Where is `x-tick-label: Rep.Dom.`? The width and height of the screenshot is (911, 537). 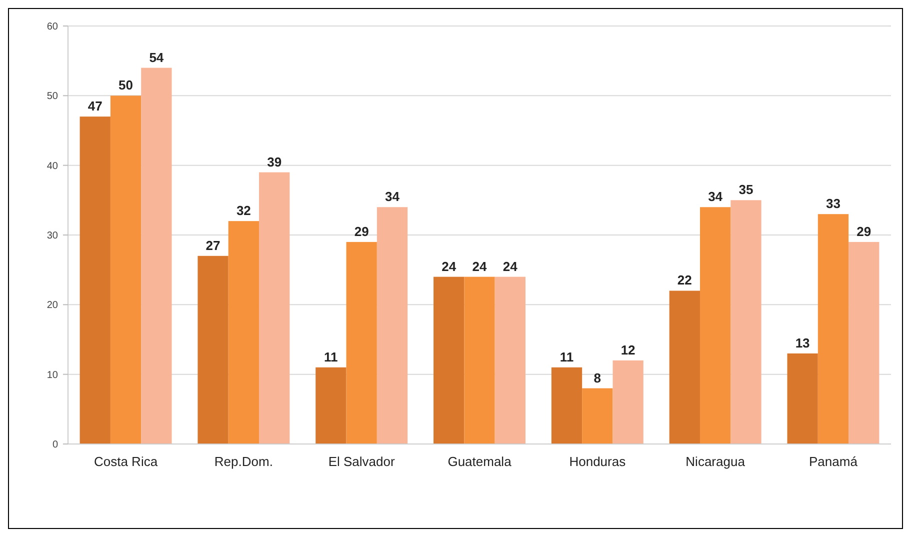
x-tick-label: Rep.Dom. is located at coordinates (243, 461).